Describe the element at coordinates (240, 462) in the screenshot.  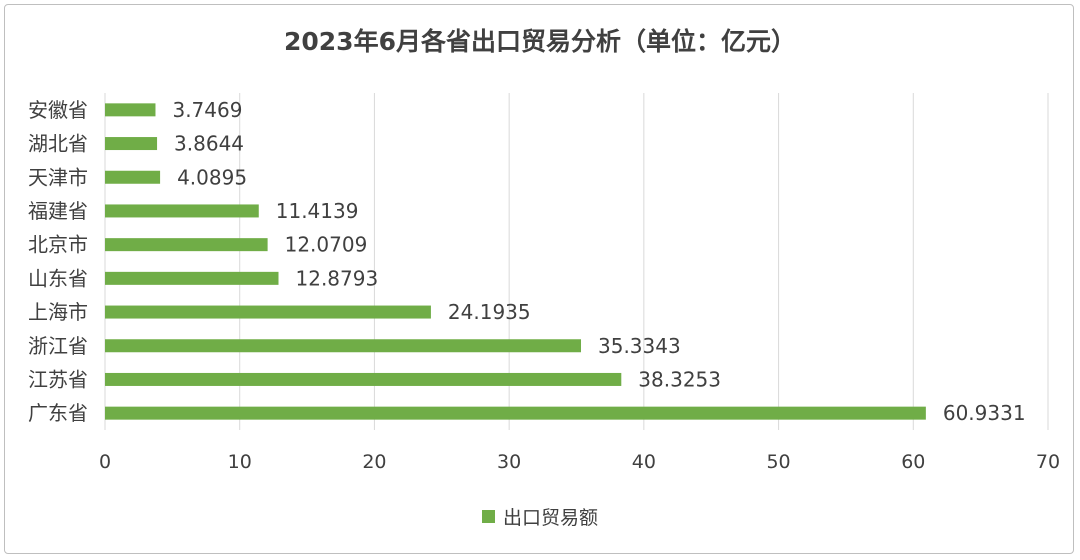
I see `x-tick-label: 10` at that location.